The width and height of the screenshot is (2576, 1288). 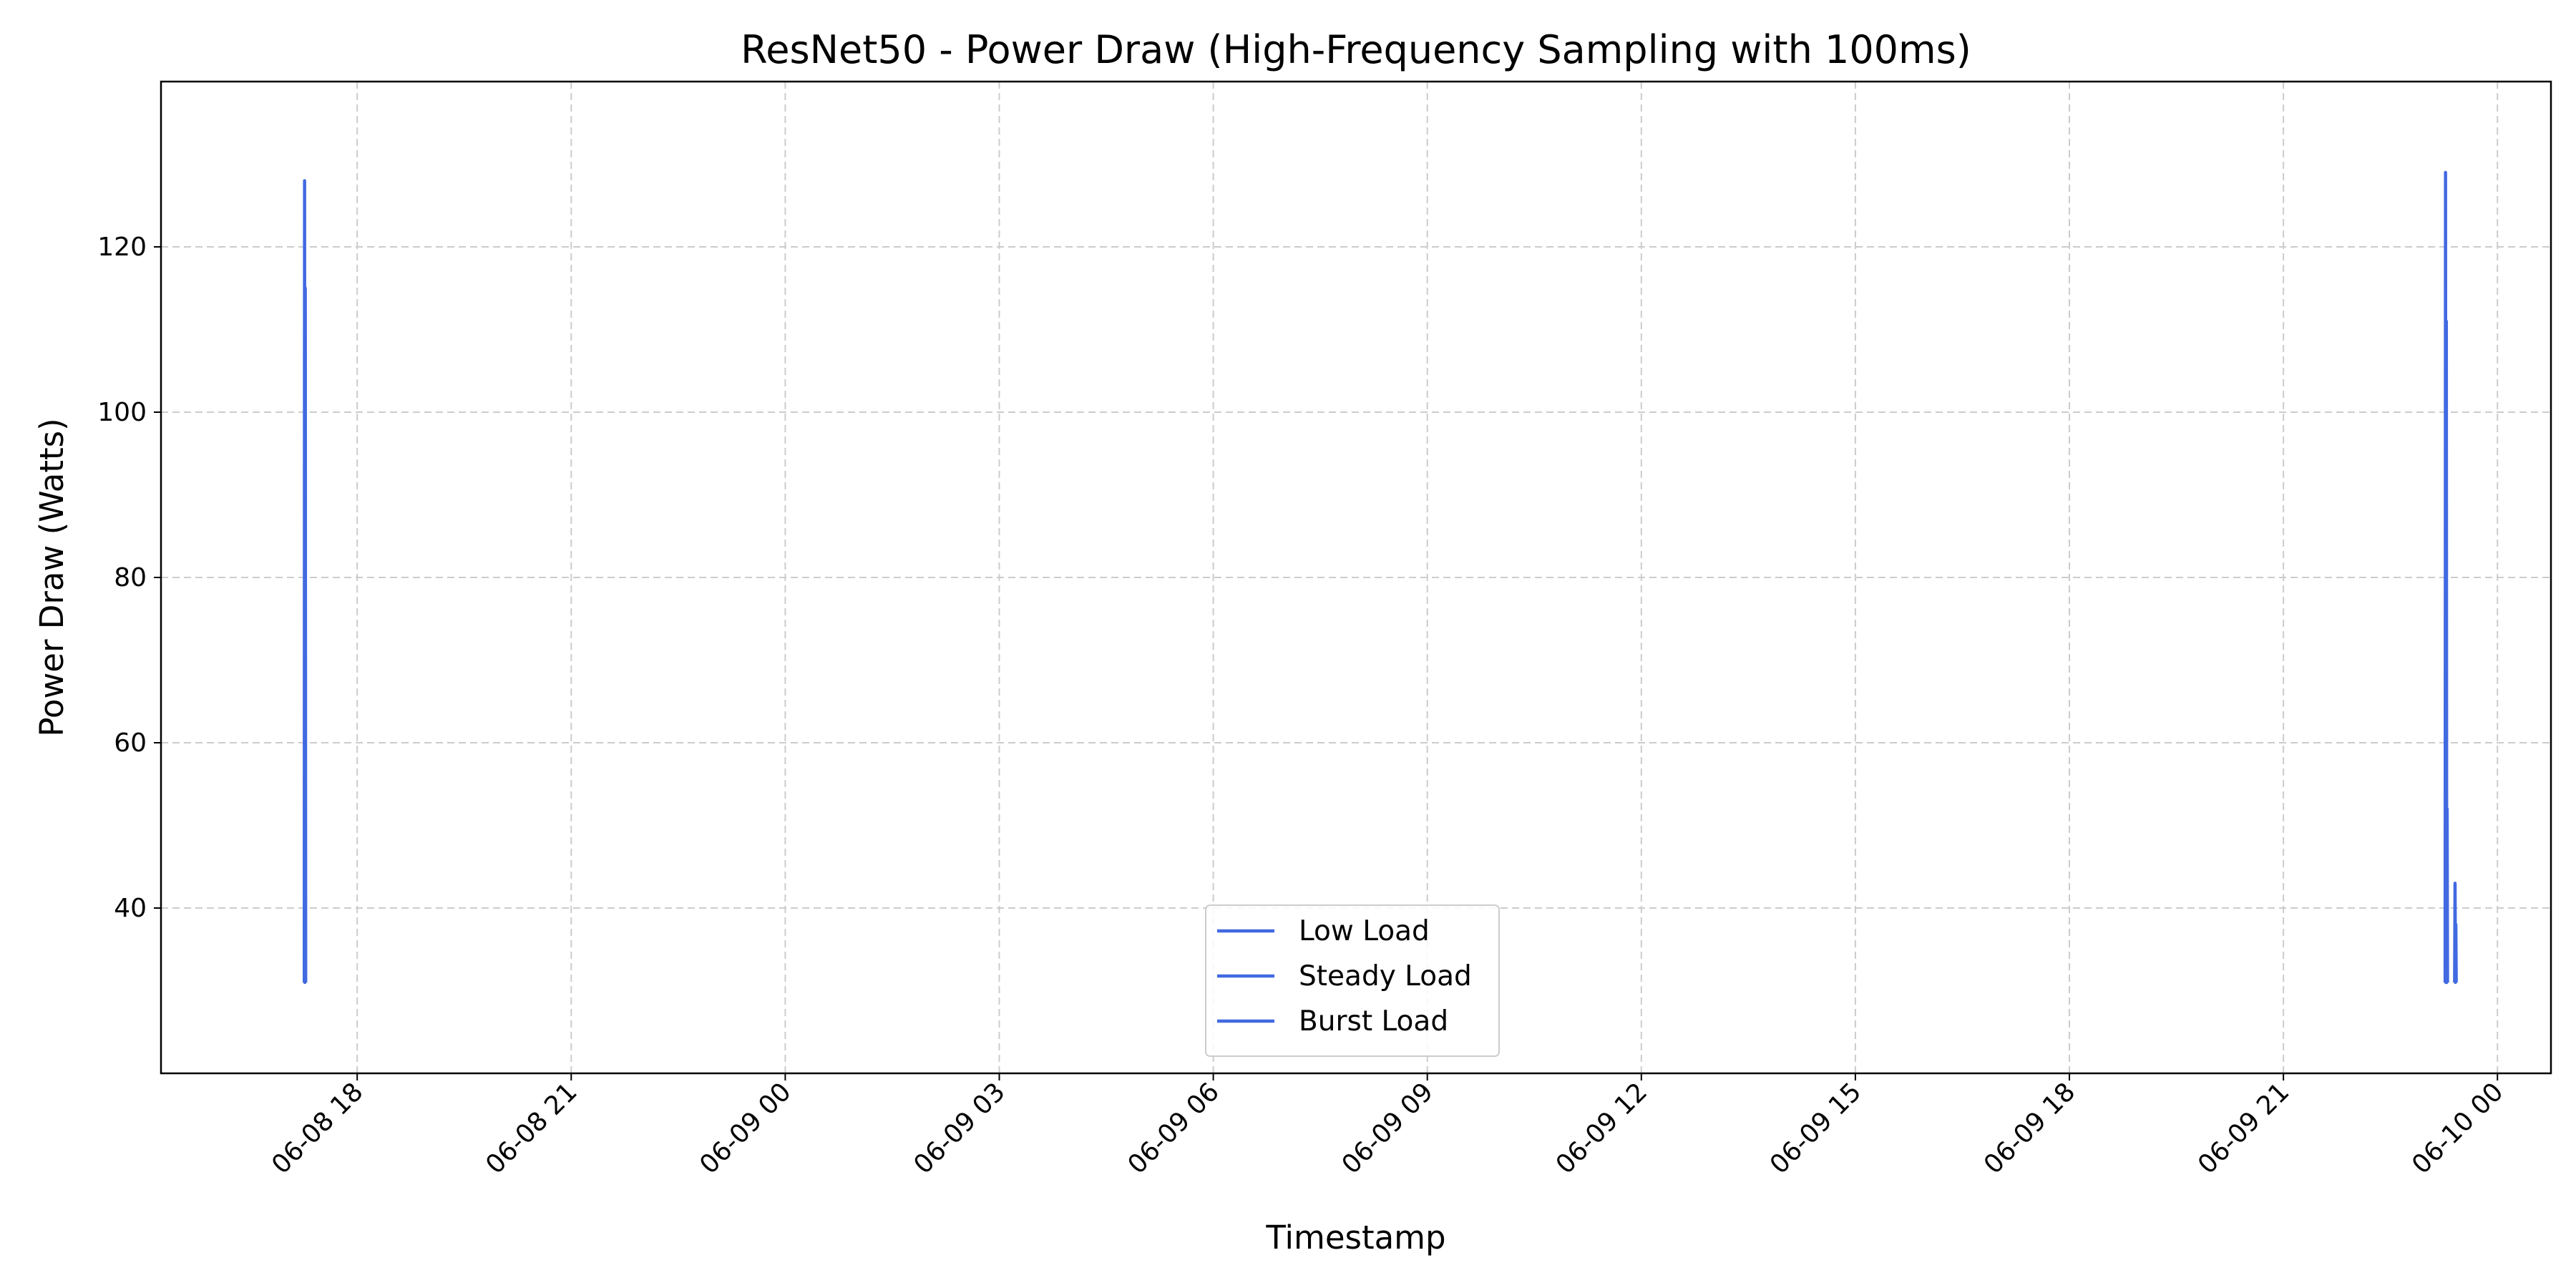 I want to click on y-tick-label: 80, so click(x=130, y=577).